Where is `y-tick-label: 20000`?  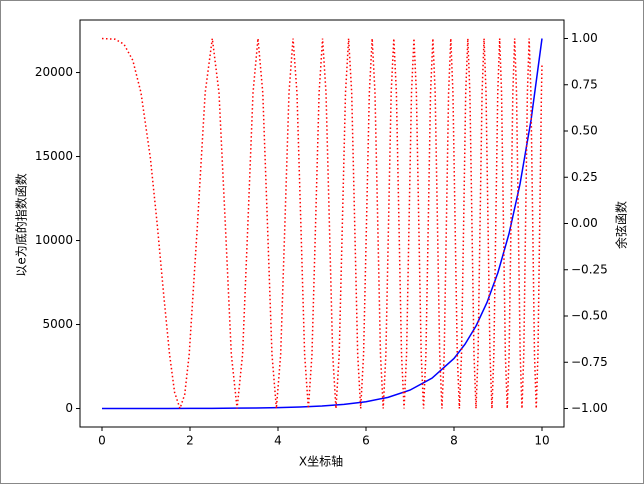
y-tick-label: 20000 is located at coordinates (54, 72).